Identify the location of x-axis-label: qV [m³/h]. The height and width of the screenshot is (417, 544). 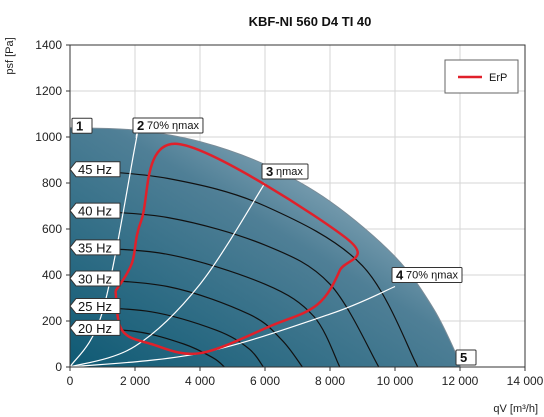
(515, 409).